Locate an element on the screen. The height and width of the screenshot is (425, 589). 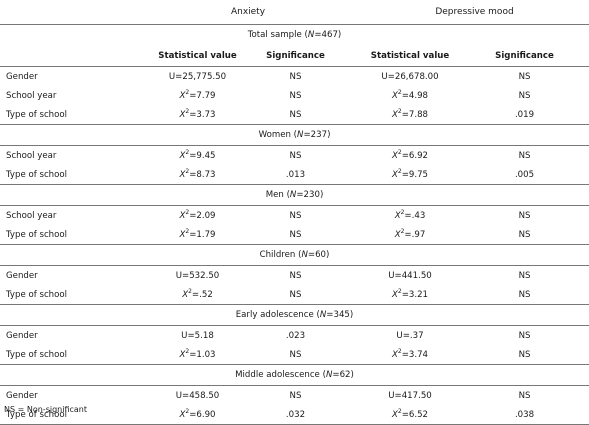
statistic-value: X2=1.79 is located at coordinates (197, 235).